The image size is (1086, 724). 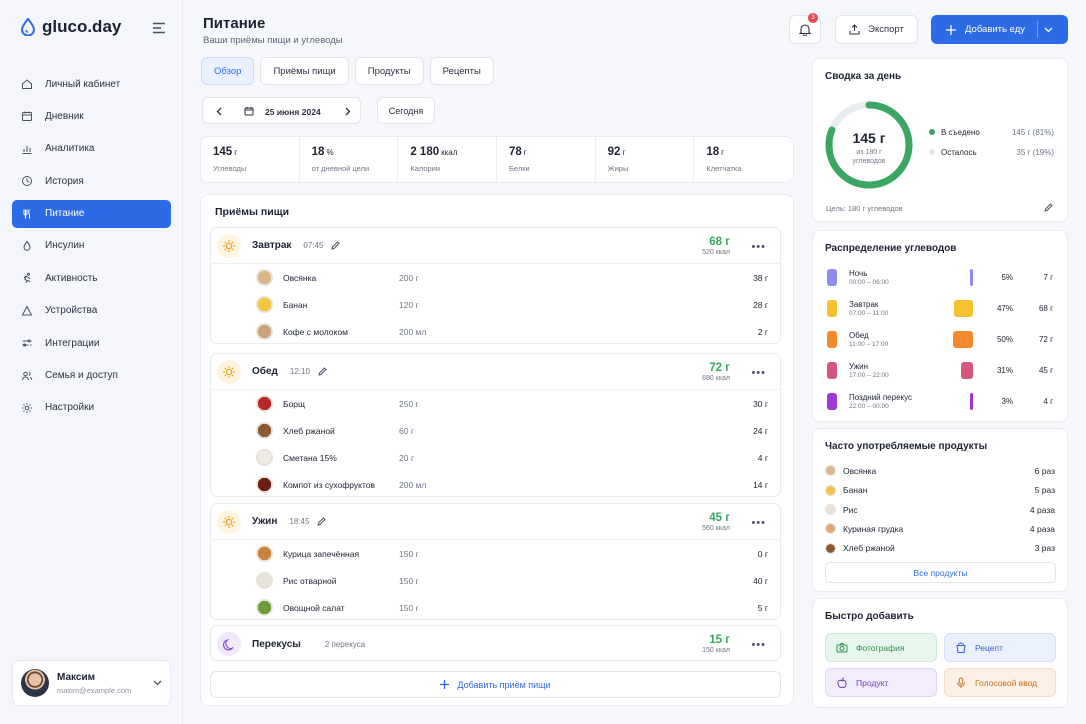 I want to click on sidebar-item-integrations: Интеграции, so click(x=91, y=343).